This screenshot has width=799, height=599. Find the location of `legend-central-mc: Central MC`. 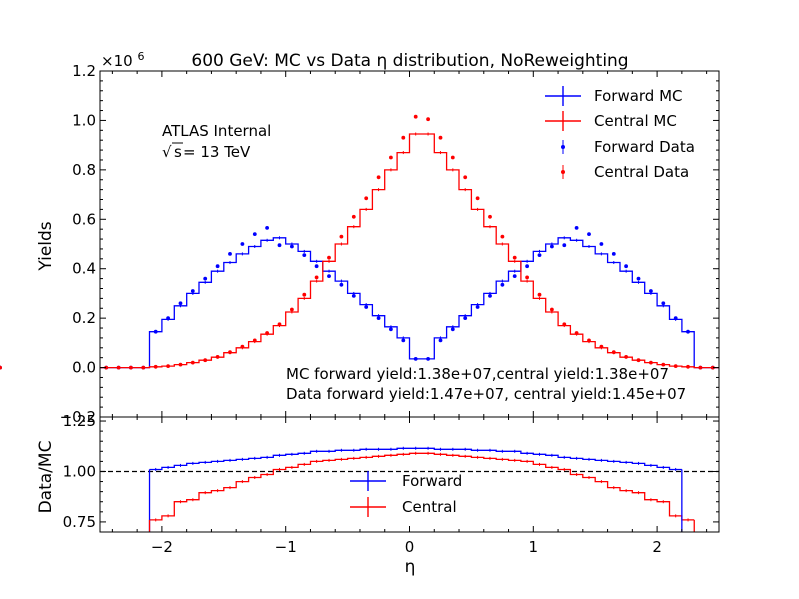

legend-central-mc: Central MC is located at coordinates (611, 121).